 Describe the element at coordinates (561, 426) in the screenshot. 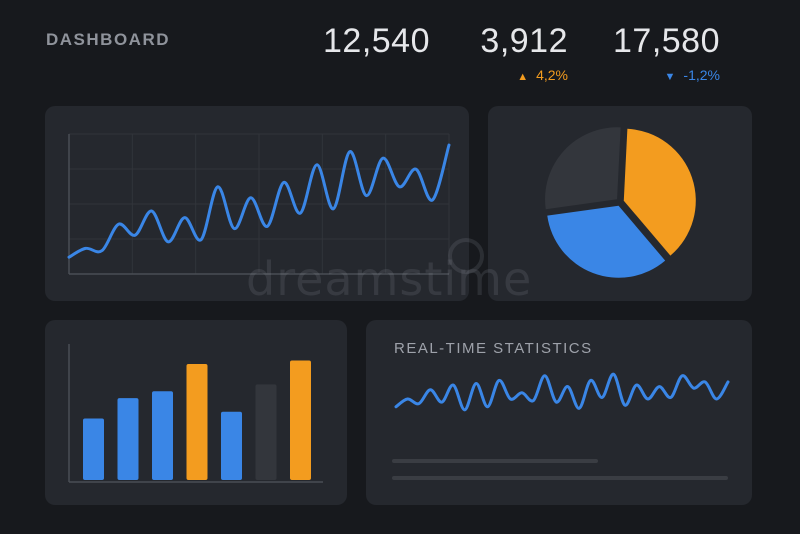

I see `realtime-line-chart` at that location.